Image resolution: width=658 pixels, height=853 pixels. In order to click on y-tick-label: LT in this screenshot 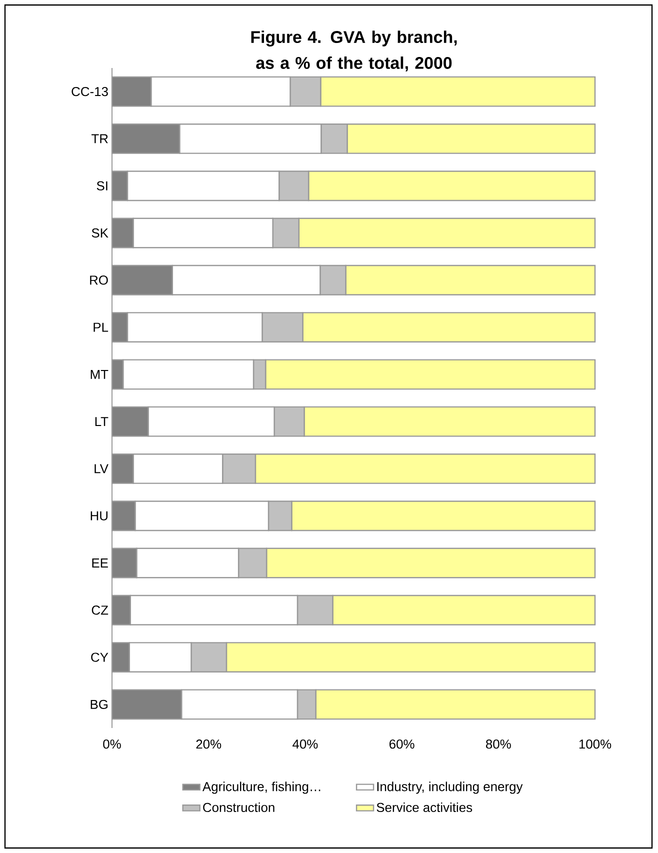, I will do `click(101, 421)`.